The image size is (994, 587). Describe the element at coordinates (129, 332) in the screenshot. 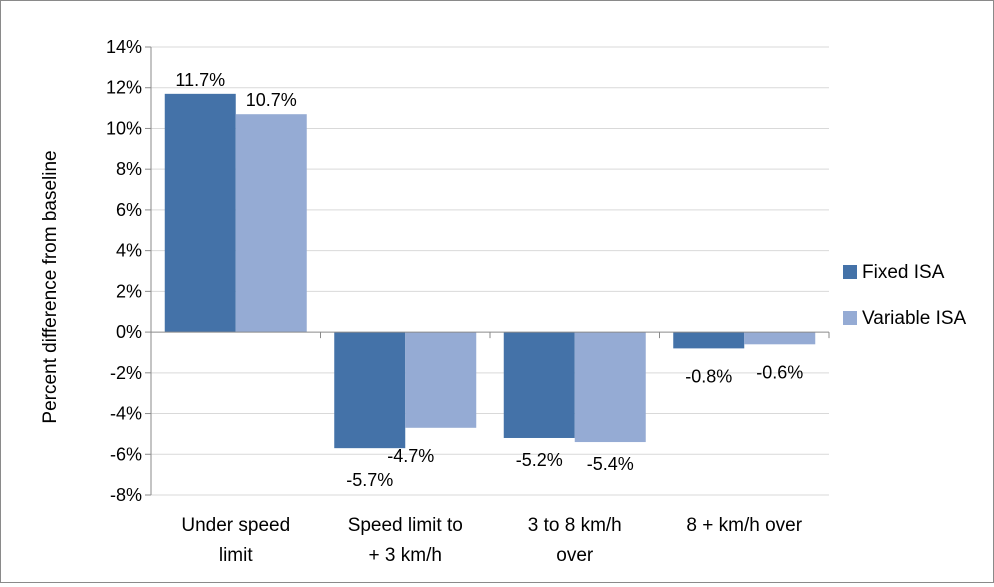

I see `y-tick-label: 0%` at that location.